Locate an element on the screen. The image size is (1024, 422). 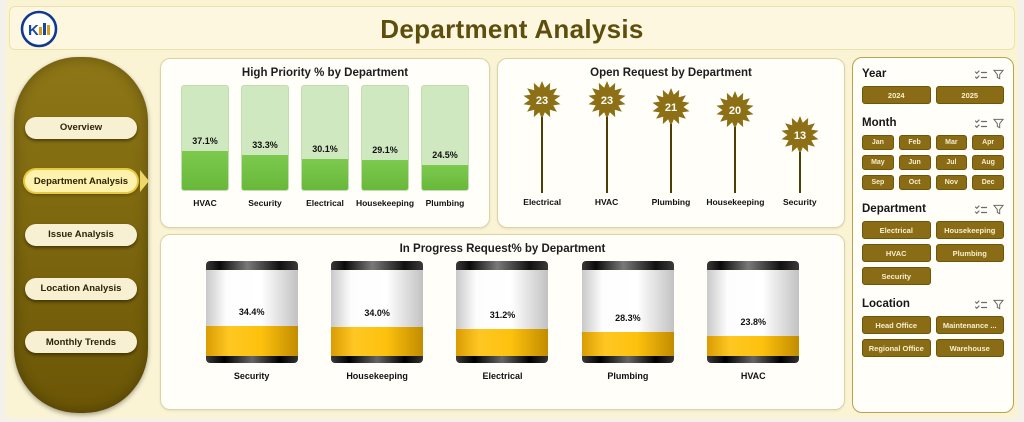
cylinder-category-label: Housekeeping is located at coordinates (377, 376).